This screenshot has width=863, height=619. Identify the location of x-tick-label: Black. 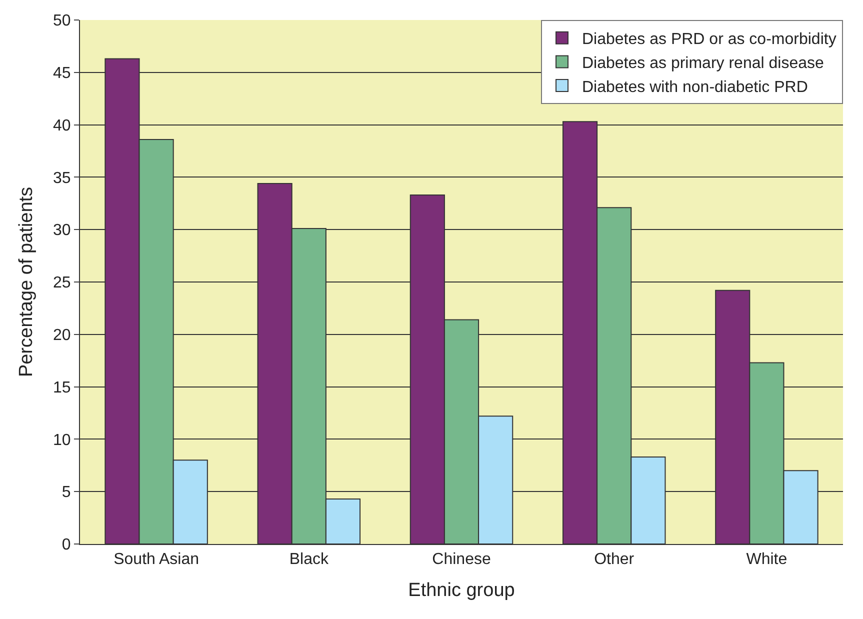
(309, 559).